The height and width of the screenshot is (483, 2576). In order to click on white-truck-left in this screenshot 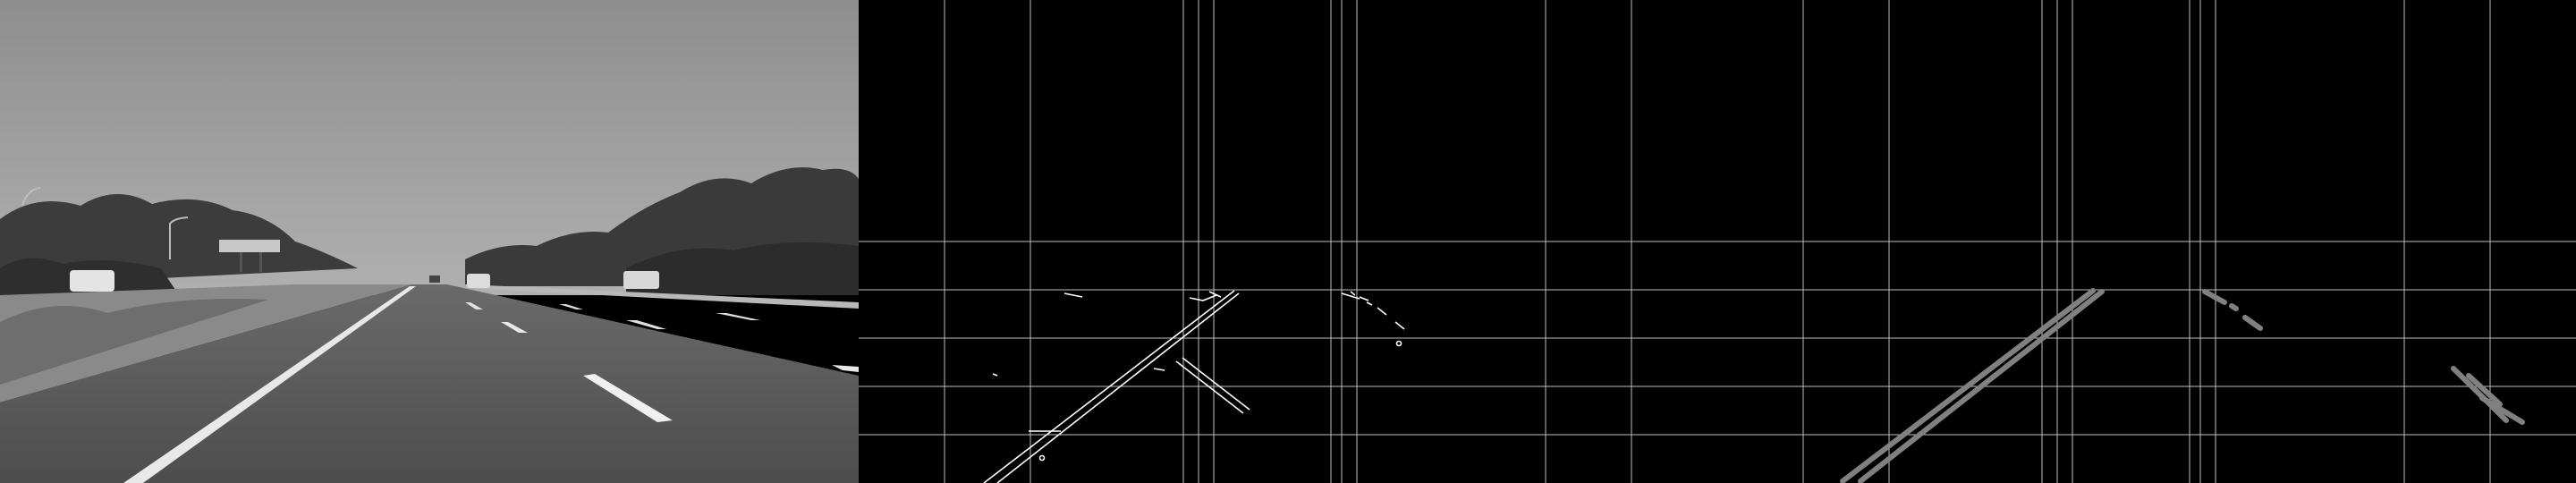, I will do `click(92, 281)`.